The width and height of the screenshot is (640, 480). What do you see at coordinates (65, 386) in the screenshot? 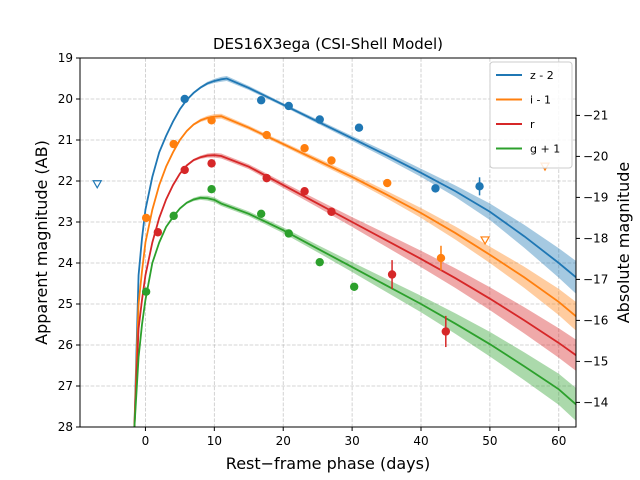
I see `y-tick-label: 27` at bounding box center [65, 386].